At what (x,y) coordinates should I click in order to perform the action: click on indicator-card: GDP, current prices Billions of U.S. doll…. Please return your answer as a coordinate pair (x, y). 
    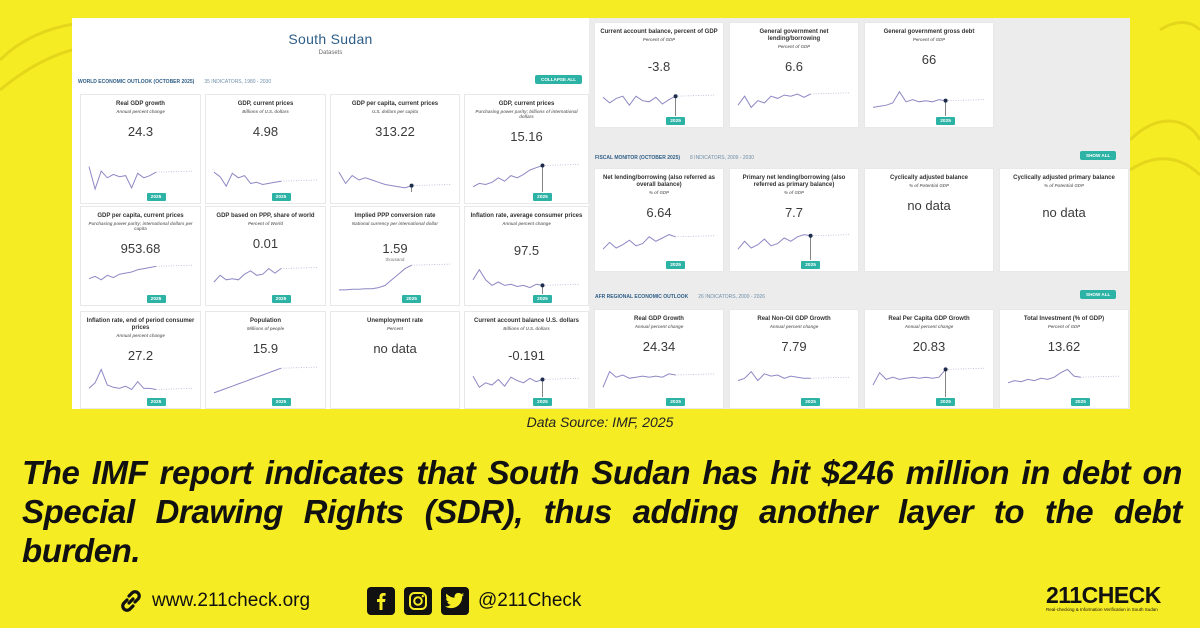
    Looking at the image, I should click on (265, 149).